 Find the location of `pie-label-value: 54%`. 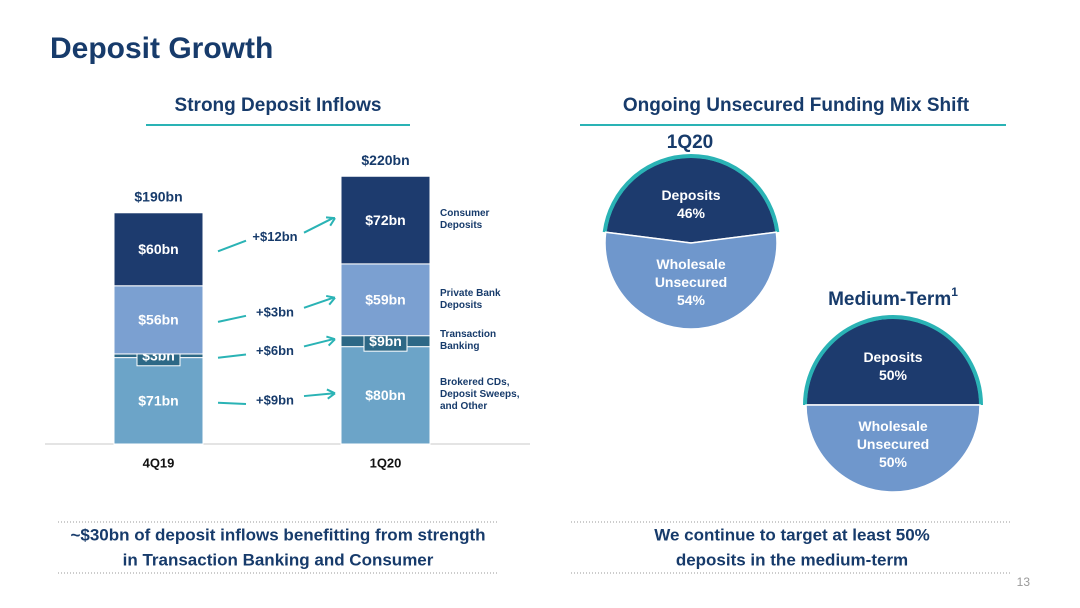

pie-label-value: 54% is located at coordinates (691, 299).